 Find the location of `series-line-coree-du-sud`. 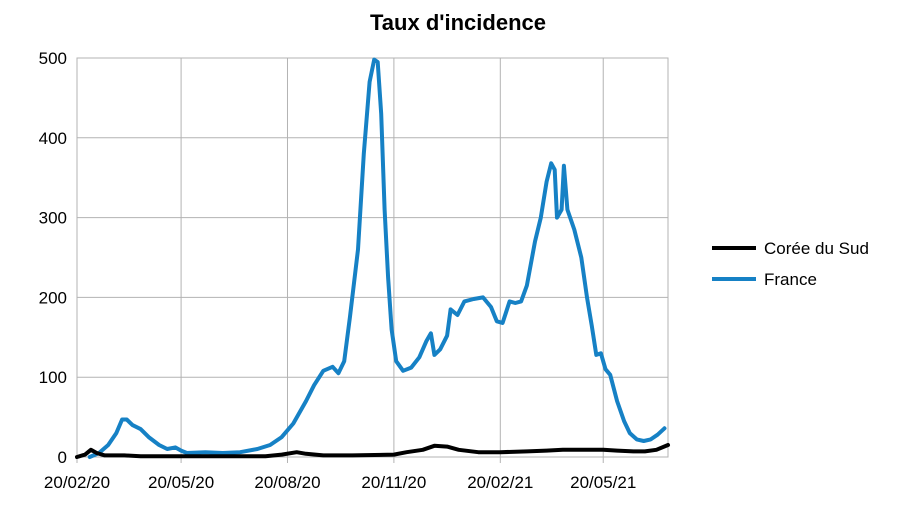

series-line-coree-du-sud is located at coordinates (372, 451).